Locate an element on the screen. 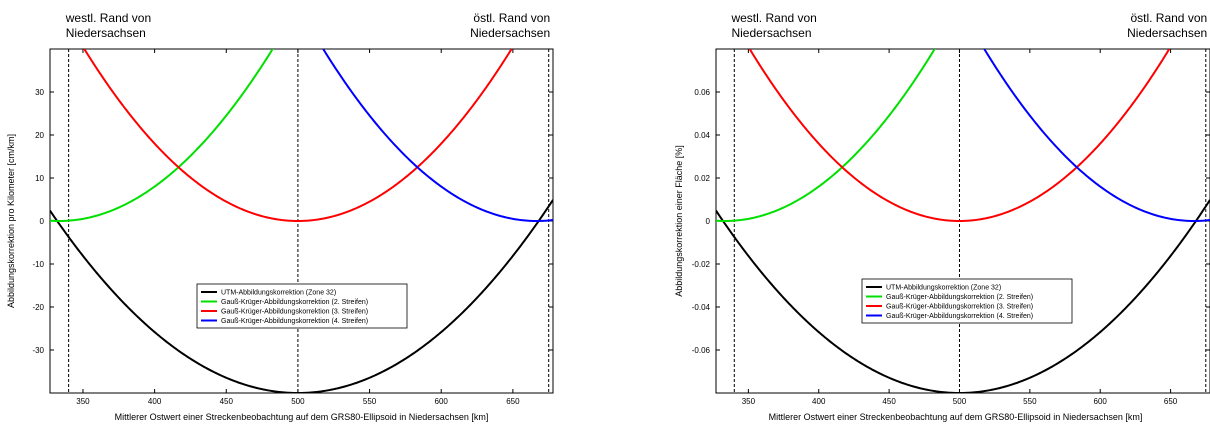 The height and width of the screenshot is (426, 1210). y-tick-label: 20 is located at coordinates (39, 135).